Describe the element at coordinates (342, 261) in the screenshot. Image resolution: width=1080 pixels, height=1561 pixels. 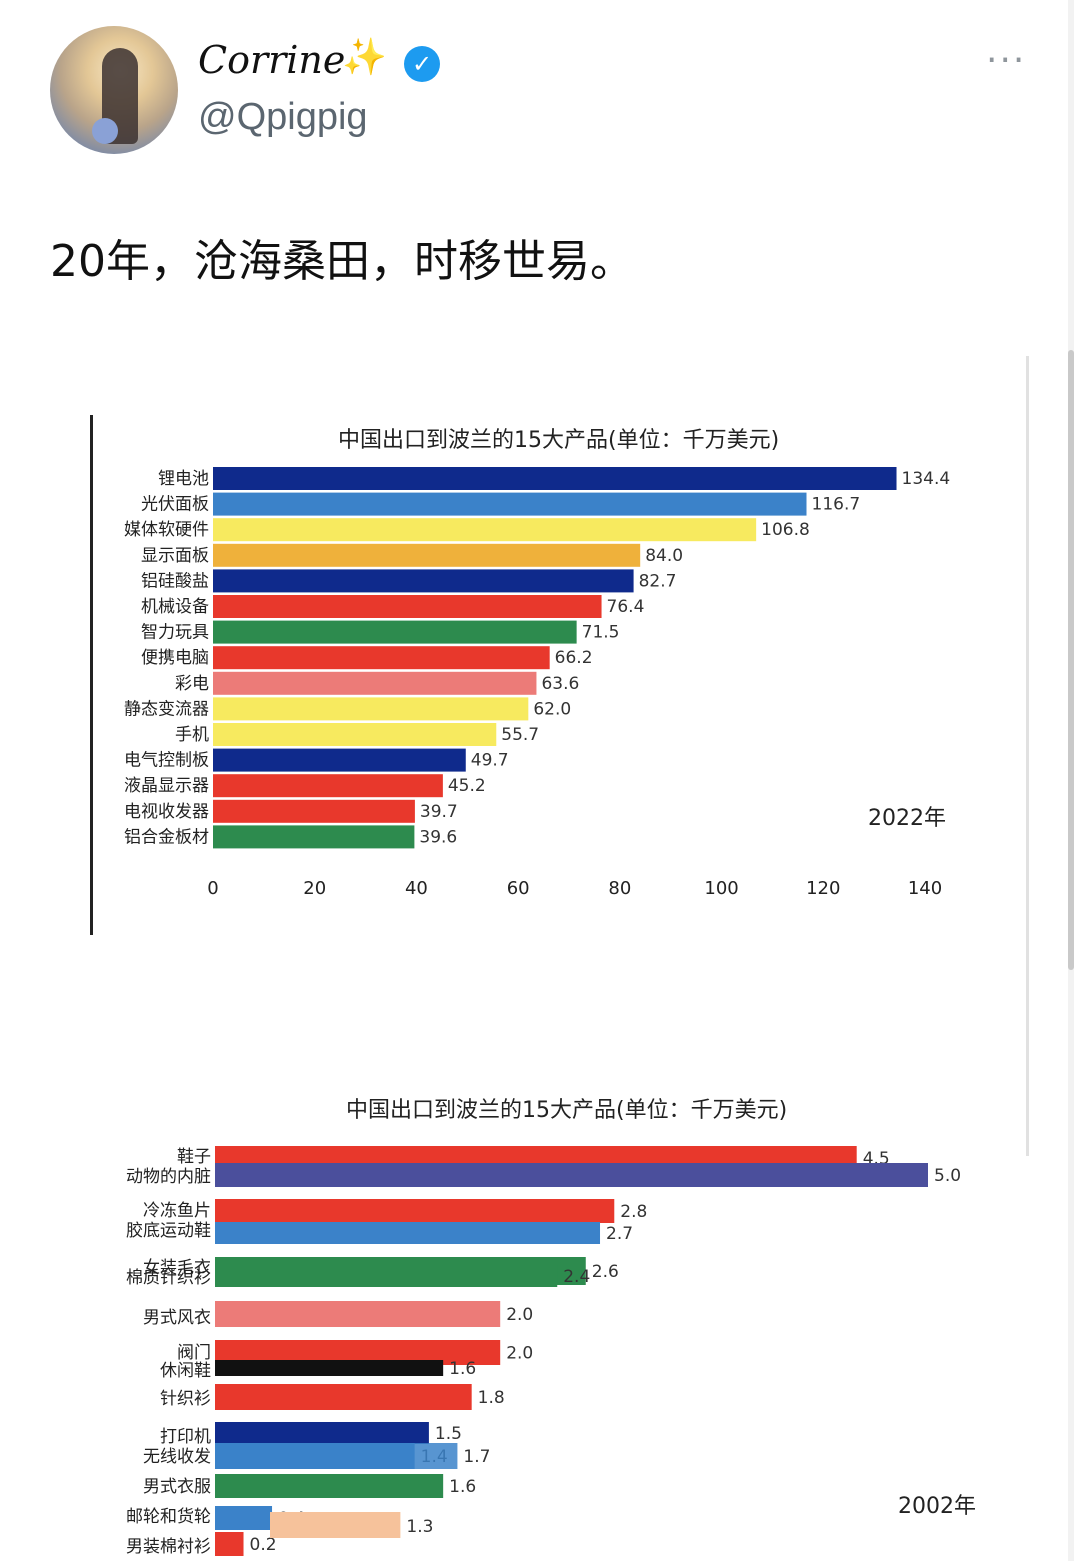
I see `post-text: 20年，沧海桑田，时移世易。` at that location.